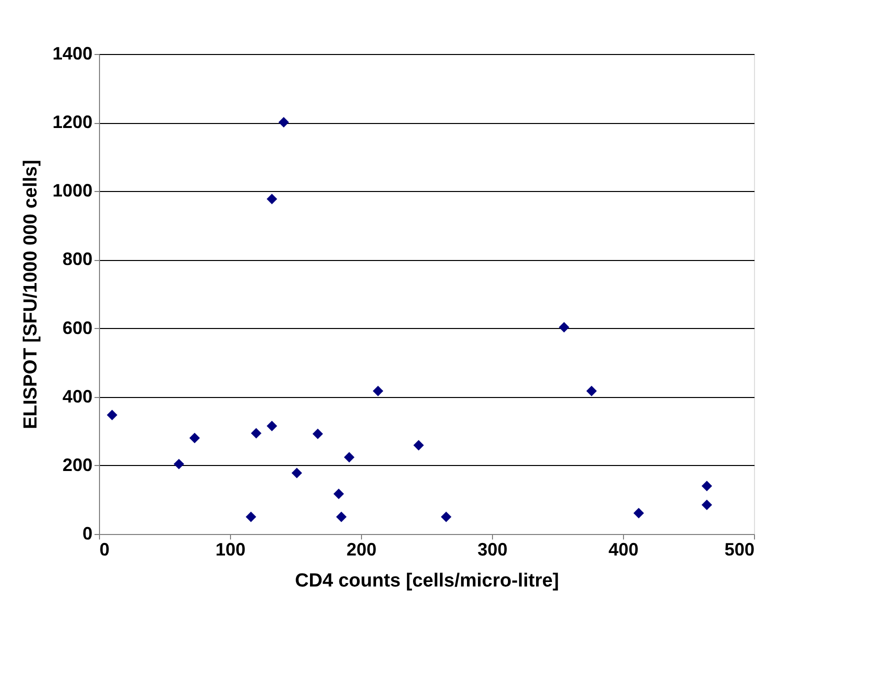 This screenshot has width=870, height=685. Describe the element at coordinates (77, 396) in the screenshot. I see `y-tick-label: 400` at that location.